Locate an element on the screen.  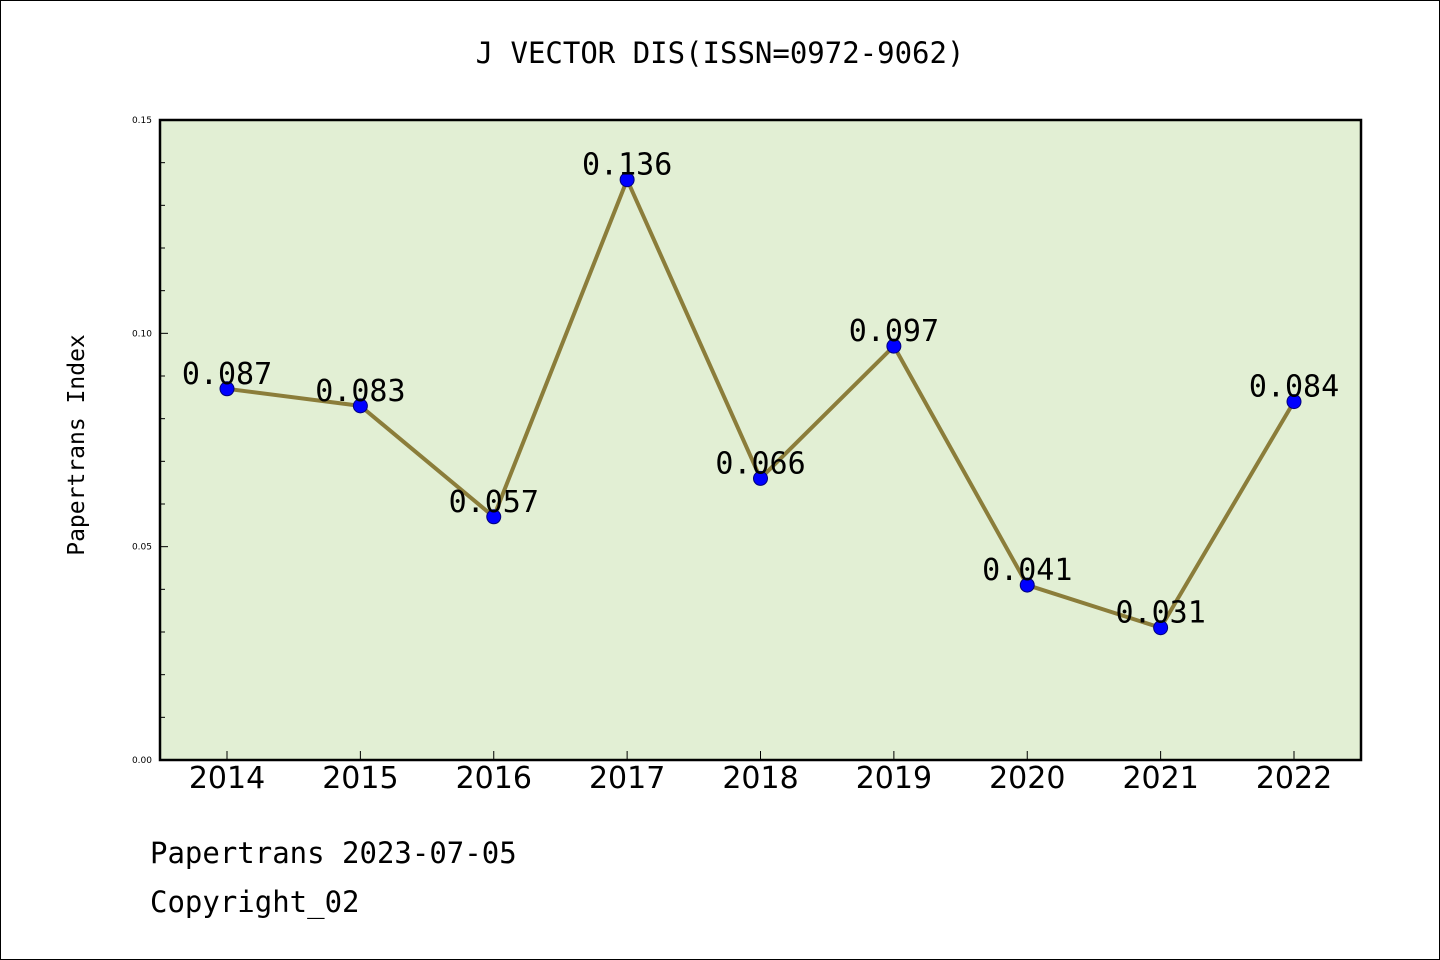
x-axis: 2014 2015 2016 2017 2018 2019 2020 2021 2022 is located at coordinates (760, 773).